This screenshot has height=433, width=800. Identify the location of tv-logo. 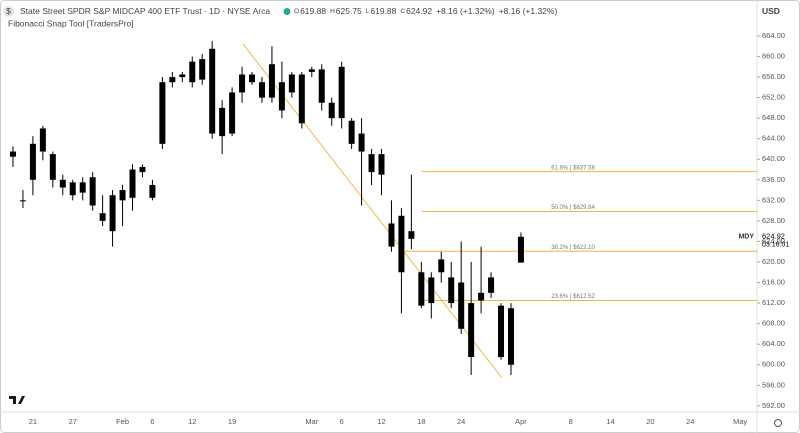
(17, 400).